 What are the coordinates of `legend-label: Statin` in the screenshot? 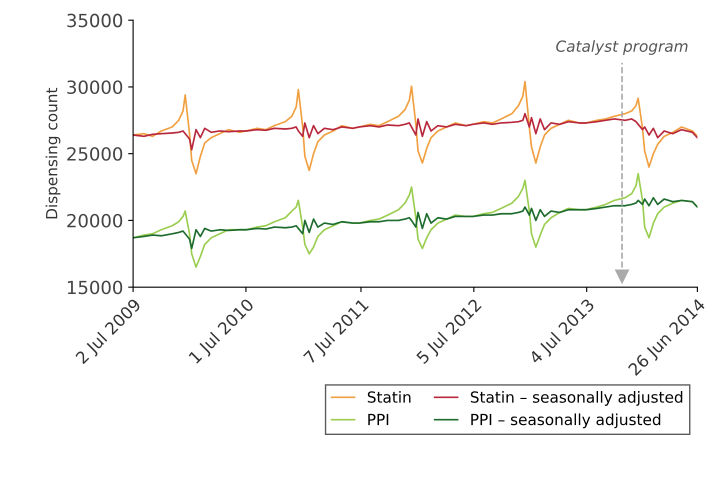 It's located at (389, 397).